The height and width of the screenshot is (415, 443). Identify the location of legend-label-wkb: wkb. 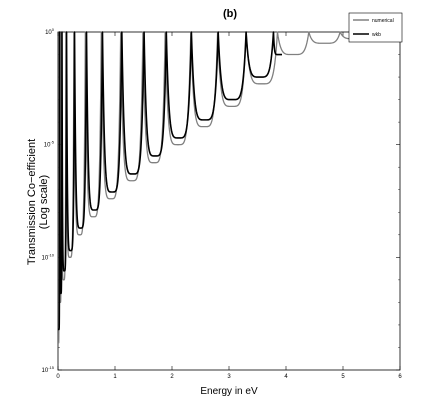
(376, 35).